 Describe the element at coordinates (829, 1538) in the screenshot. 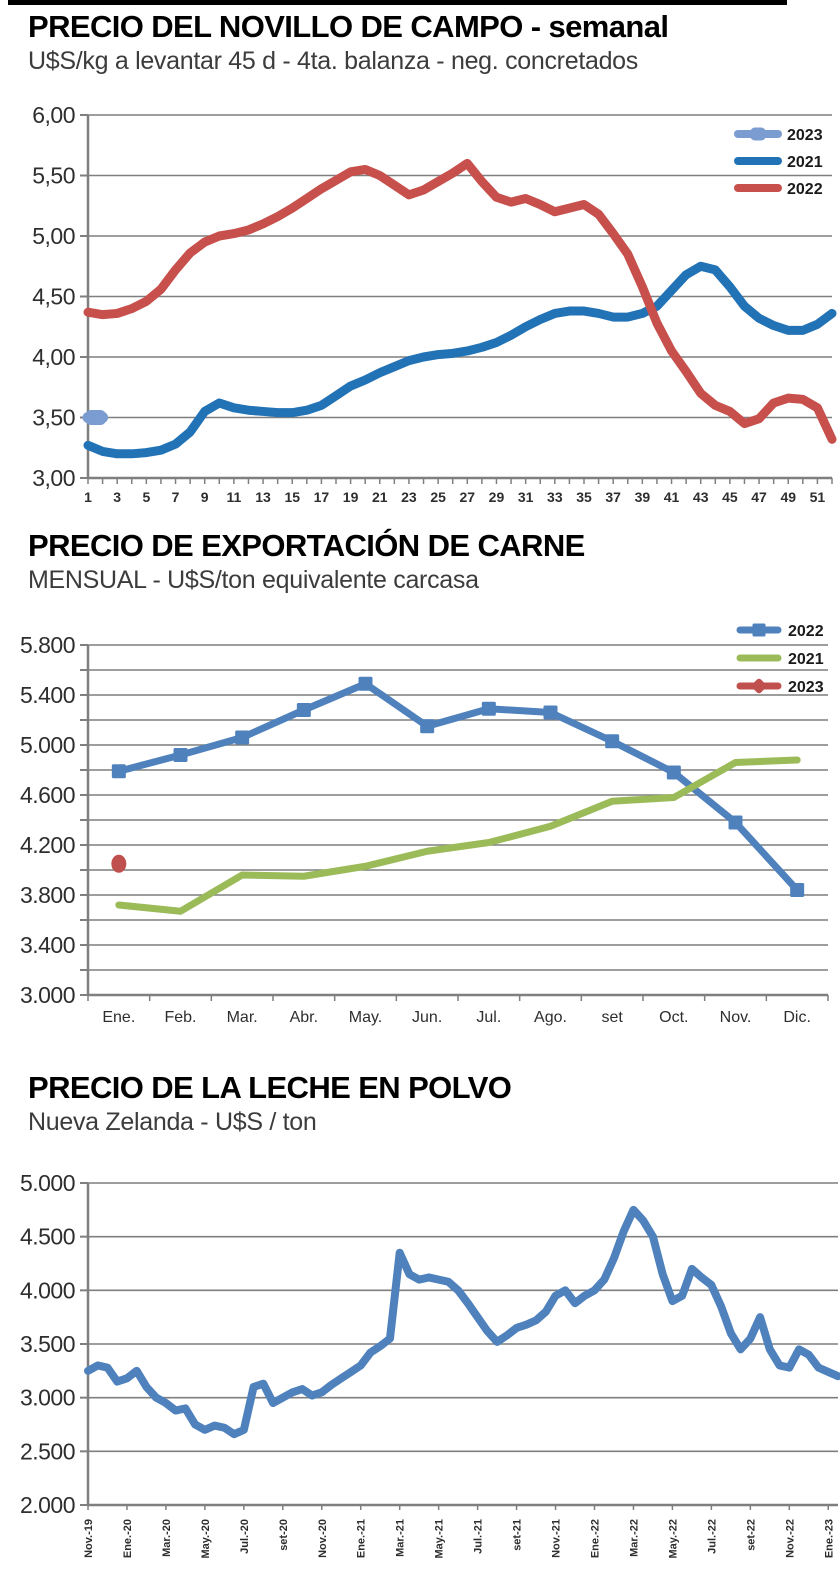

I see `tick-label: Ene.-23` at that location.